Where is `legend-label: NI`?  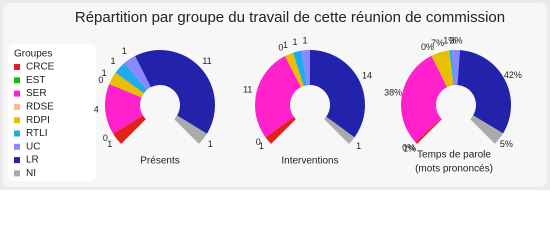
legend-label: NI is located at coordinates (31, 173).